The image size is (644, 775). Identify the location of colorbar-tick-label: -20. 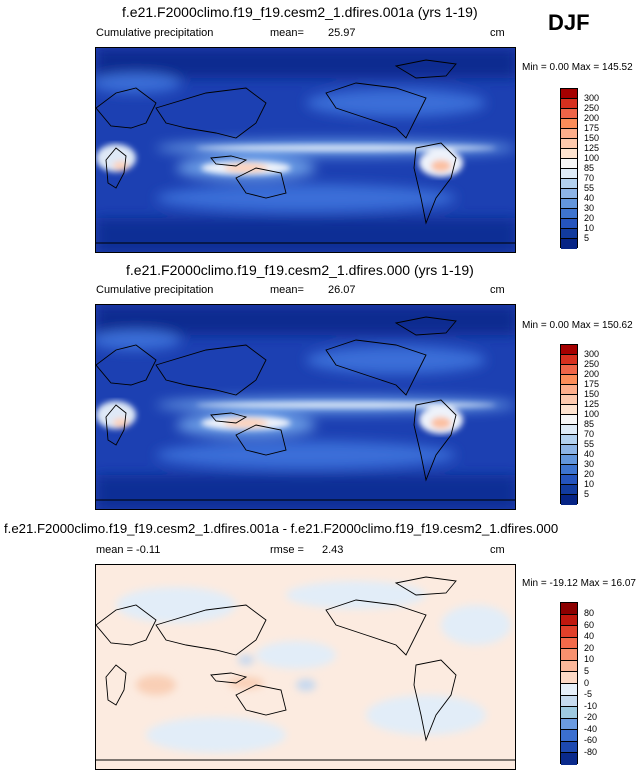
(591, 717).